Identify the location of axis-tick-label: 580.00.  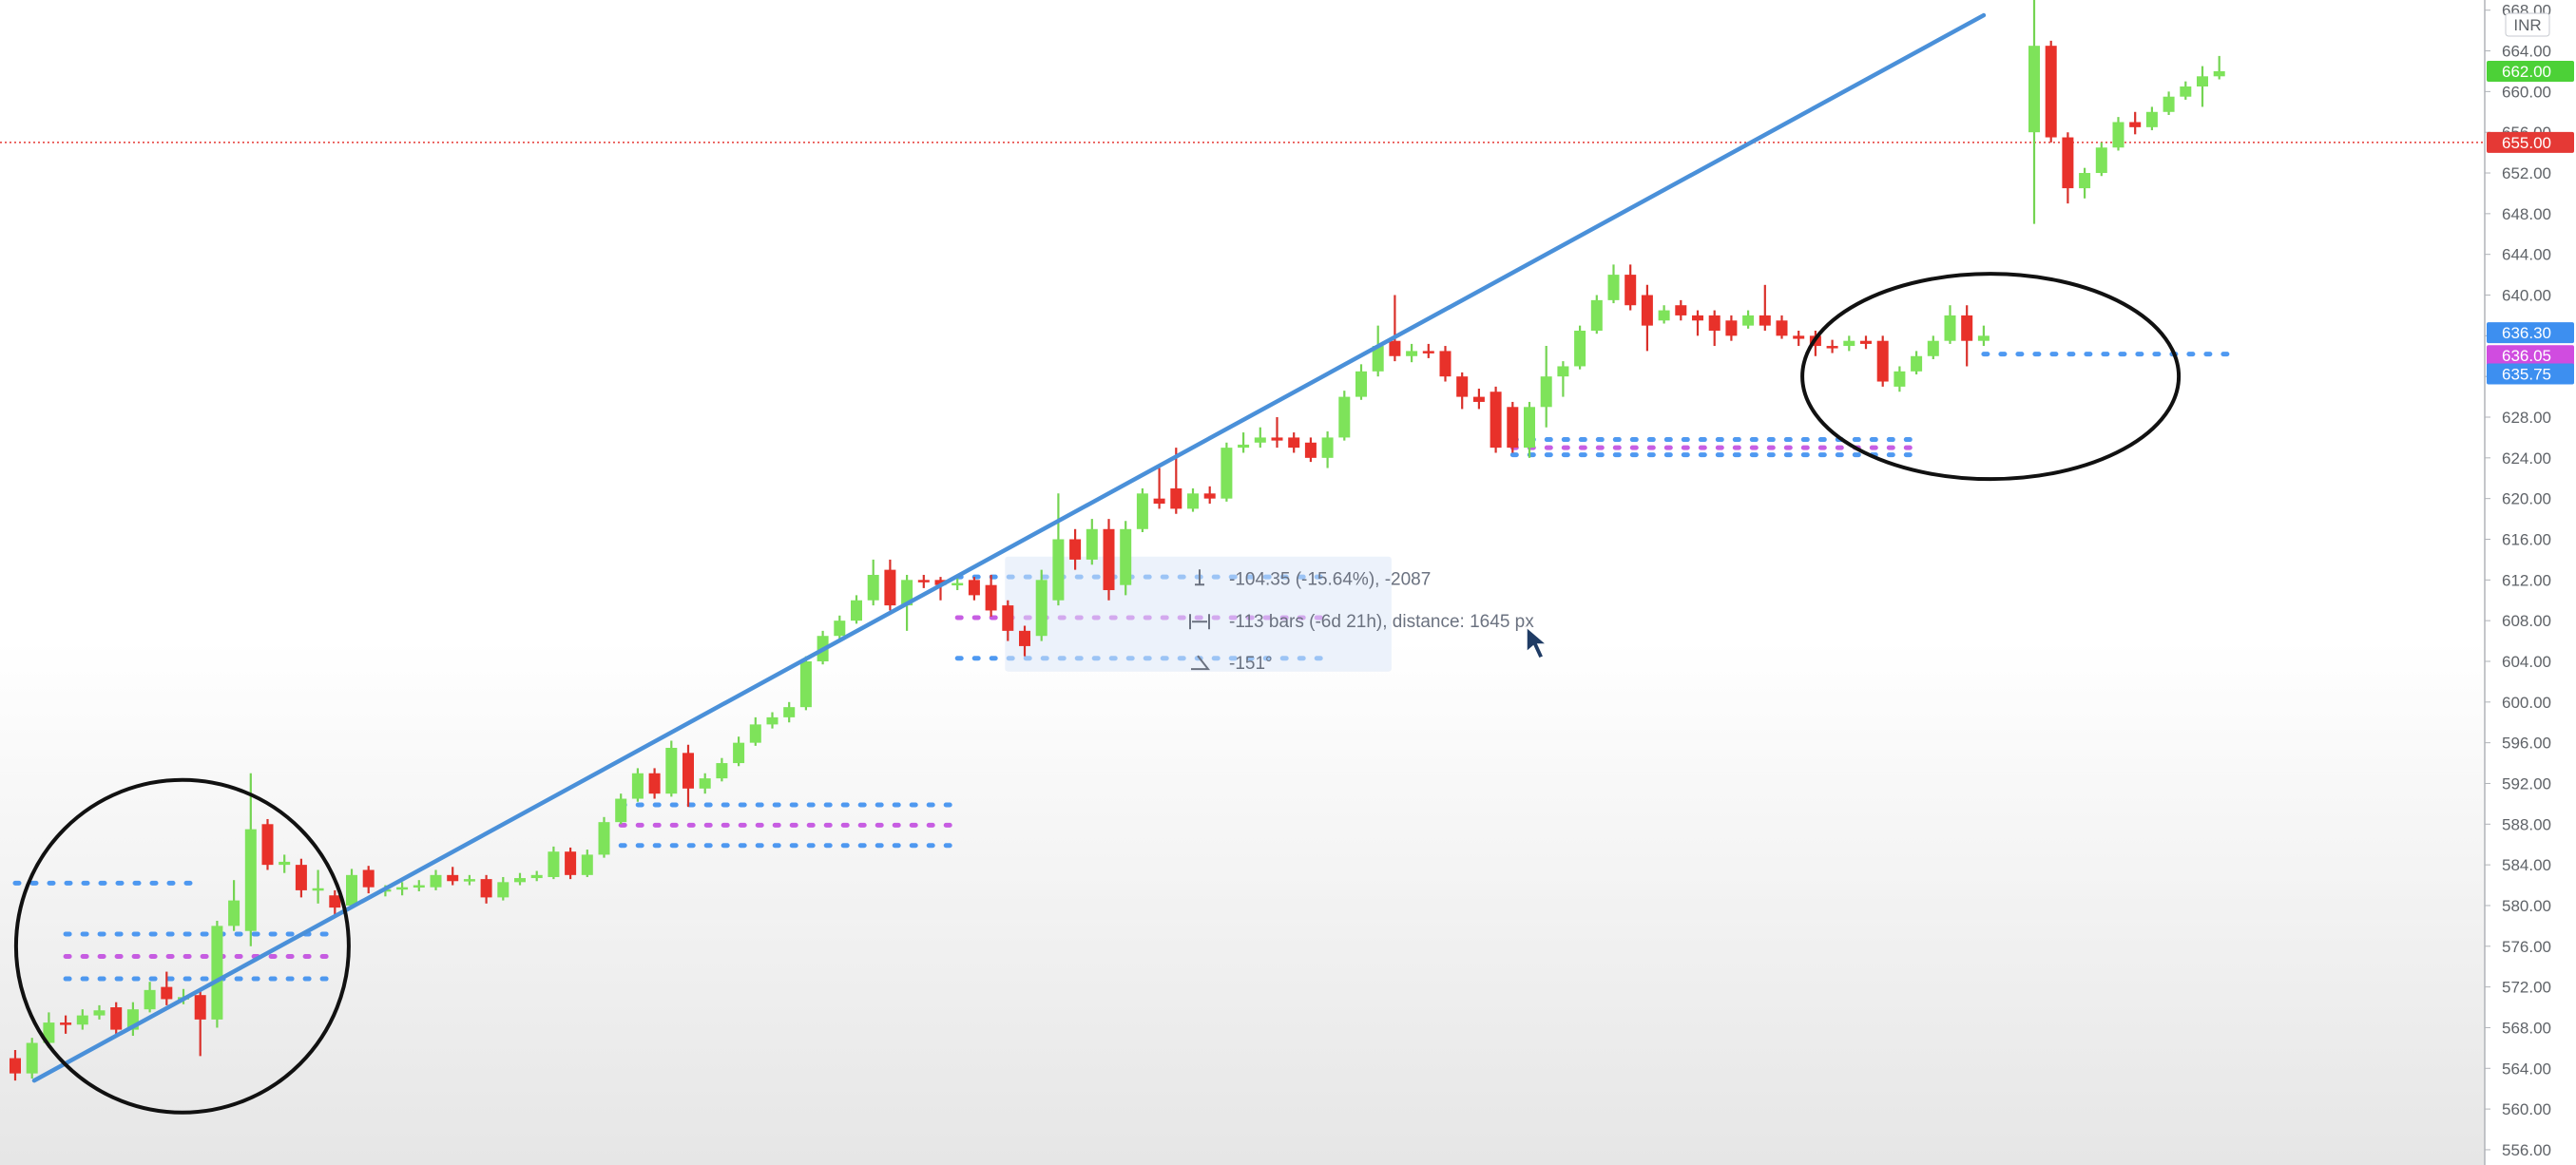
(2526, 906).